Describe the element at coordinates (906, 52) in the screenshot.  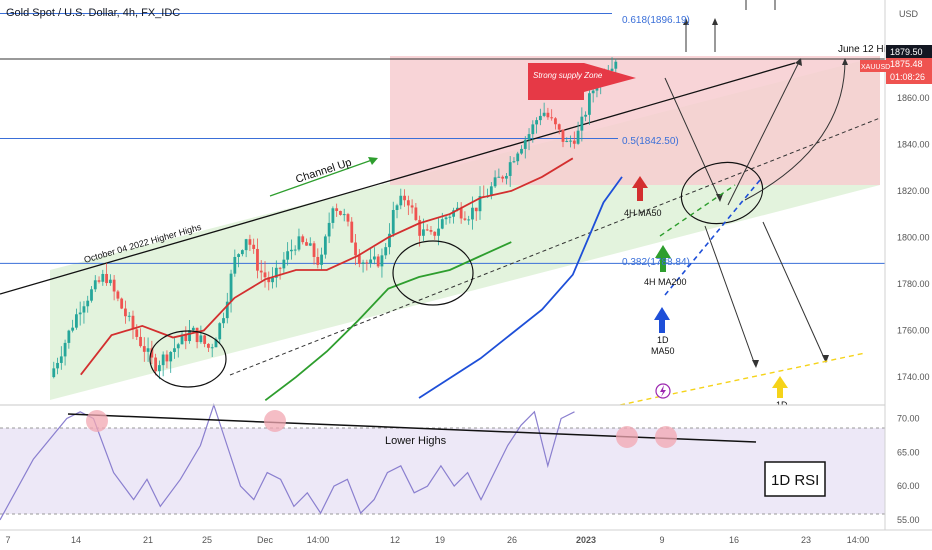
I see `badge-high: 1879.50` at that location.